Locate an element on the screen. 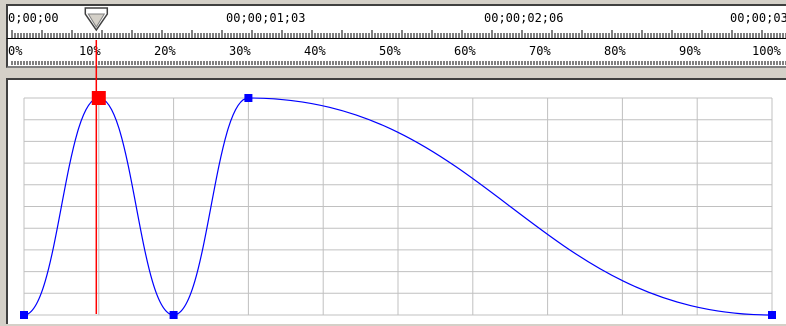  percent-ruler-ticks is located at coordinates (398, 63).